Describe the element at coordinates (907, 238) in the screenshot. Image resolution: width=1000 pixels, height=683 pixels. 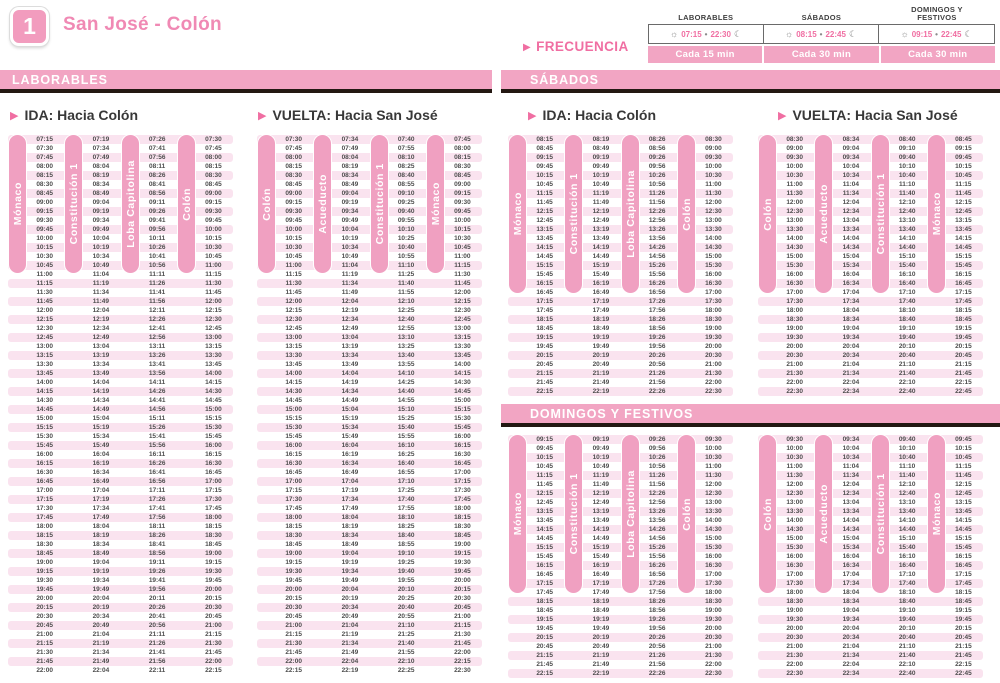
I see `departure-time-cell: 14:10` at that location.